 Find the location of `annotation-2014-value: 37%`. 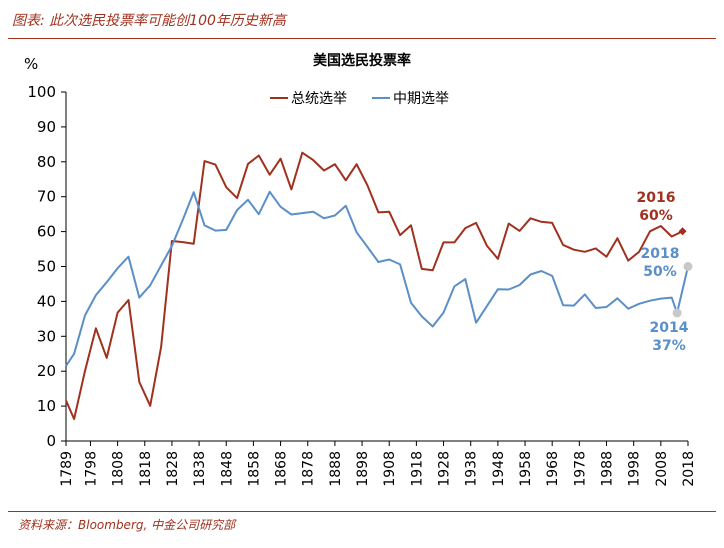

annotation-2014-value: 37% is located at coordinates (669, 346).